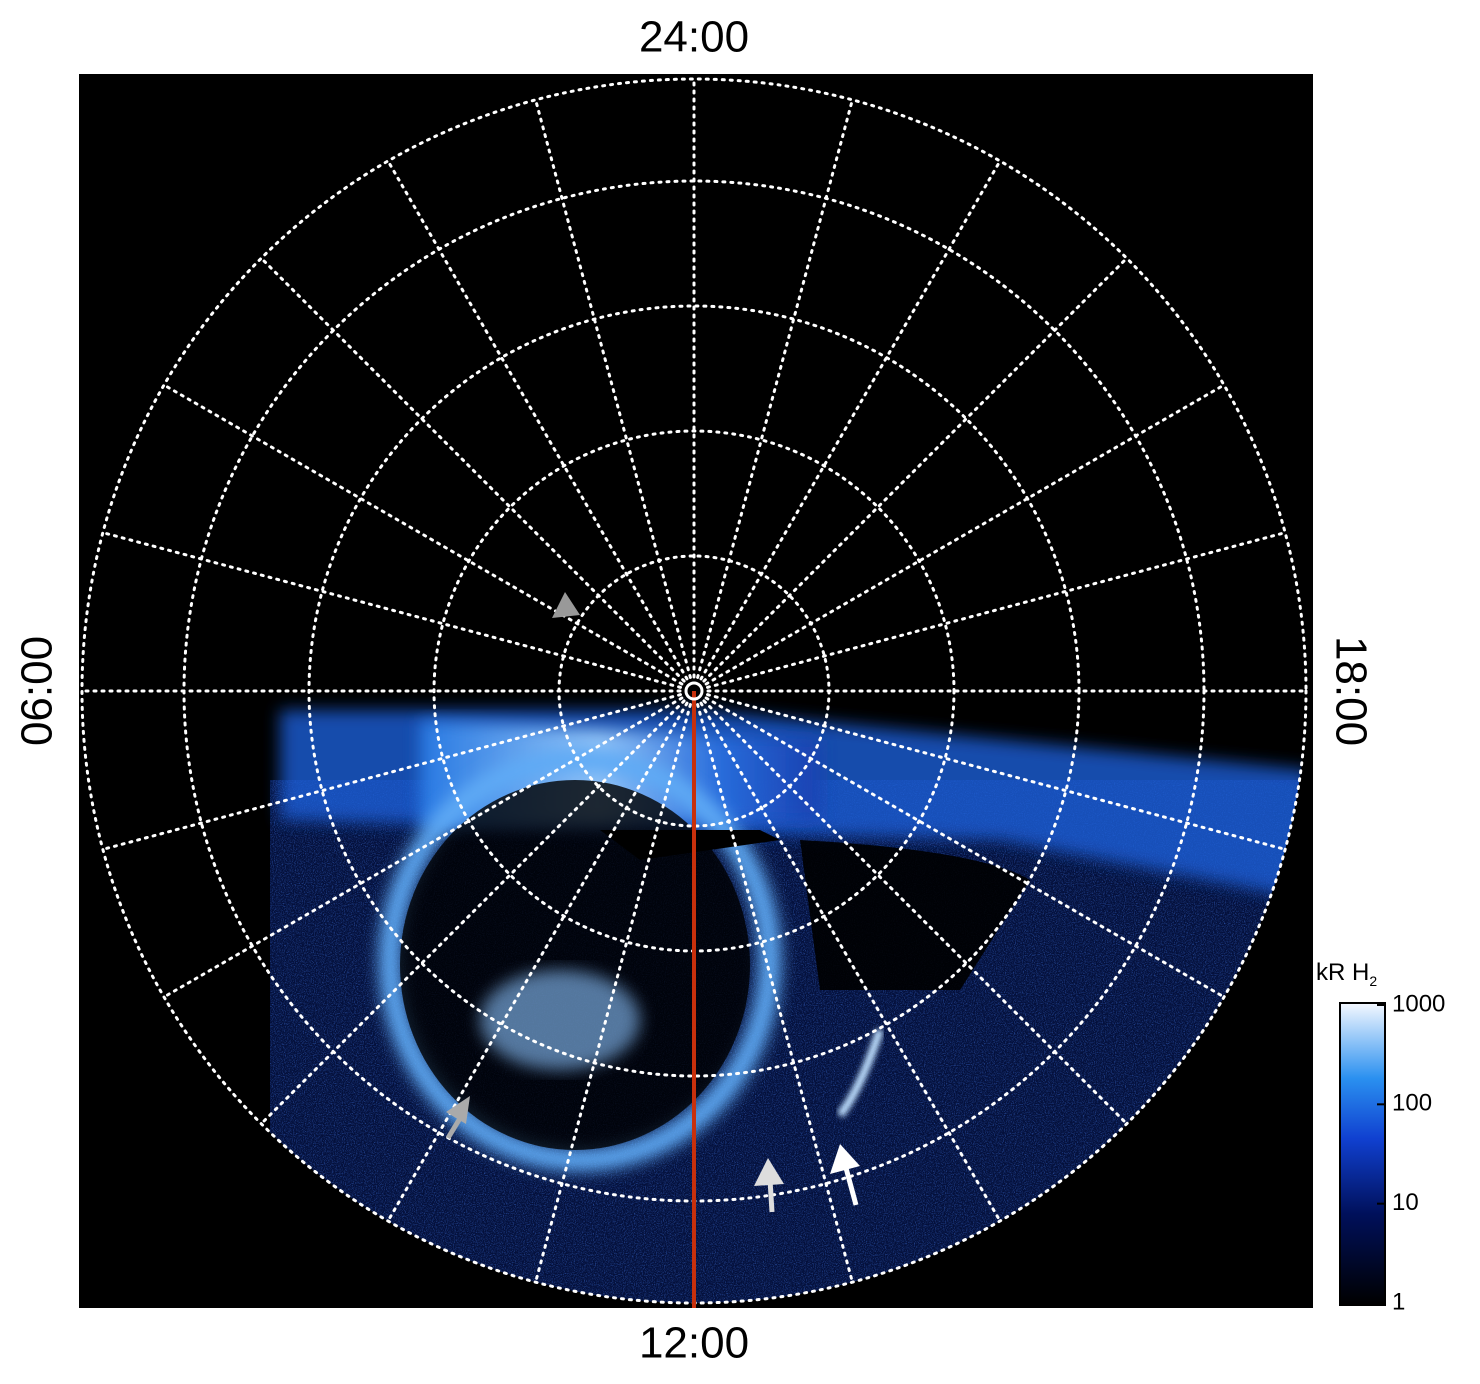 The height and width of the screenshot is (1384, 1480). I want to click on colorbar: kR H2 1 10 100 1000, so click(1380, 1137).